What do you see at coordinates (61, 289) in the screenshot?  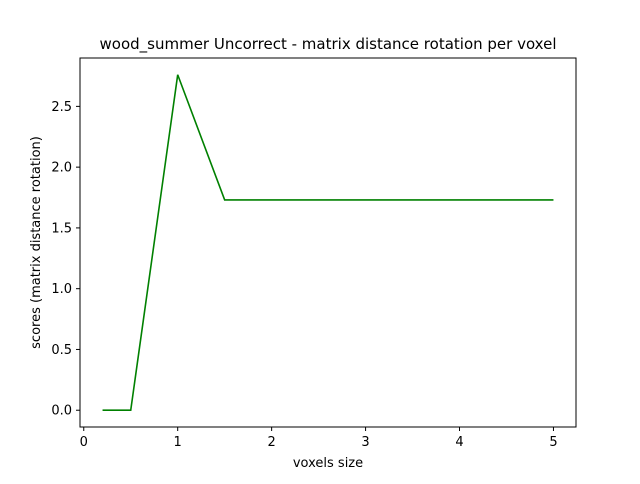 I see `y-tick-label: 1.0` at bounding box center [61, 289].